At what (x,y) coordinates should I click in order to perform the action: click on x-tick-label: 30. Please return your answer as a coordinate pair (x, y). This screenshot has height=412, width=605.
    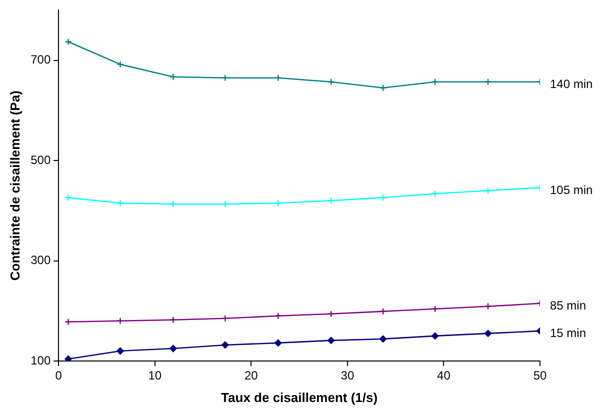
    Looking at the image, I should click on (347, 375).